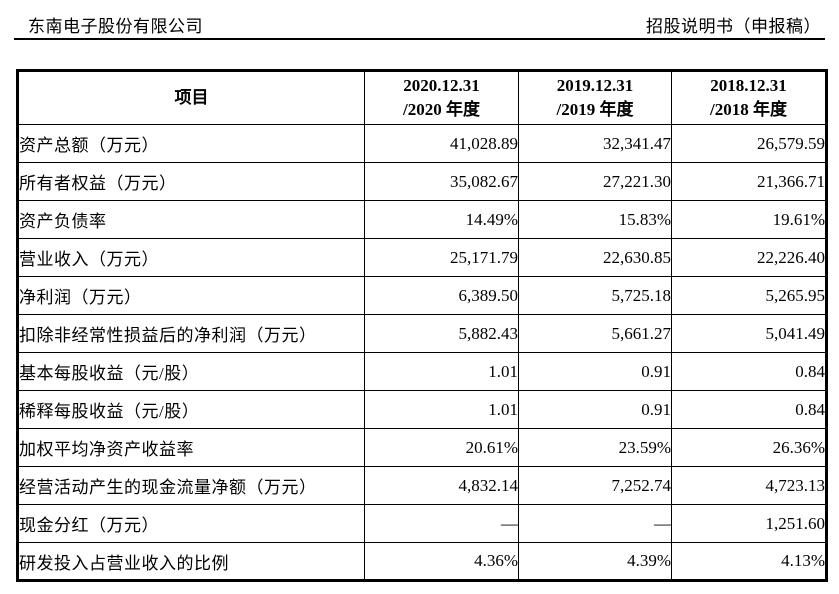  Describe the element at coordinates (115, 26) in the screenshot. I see `company-name: 东南电子股份有限公司` at that location.